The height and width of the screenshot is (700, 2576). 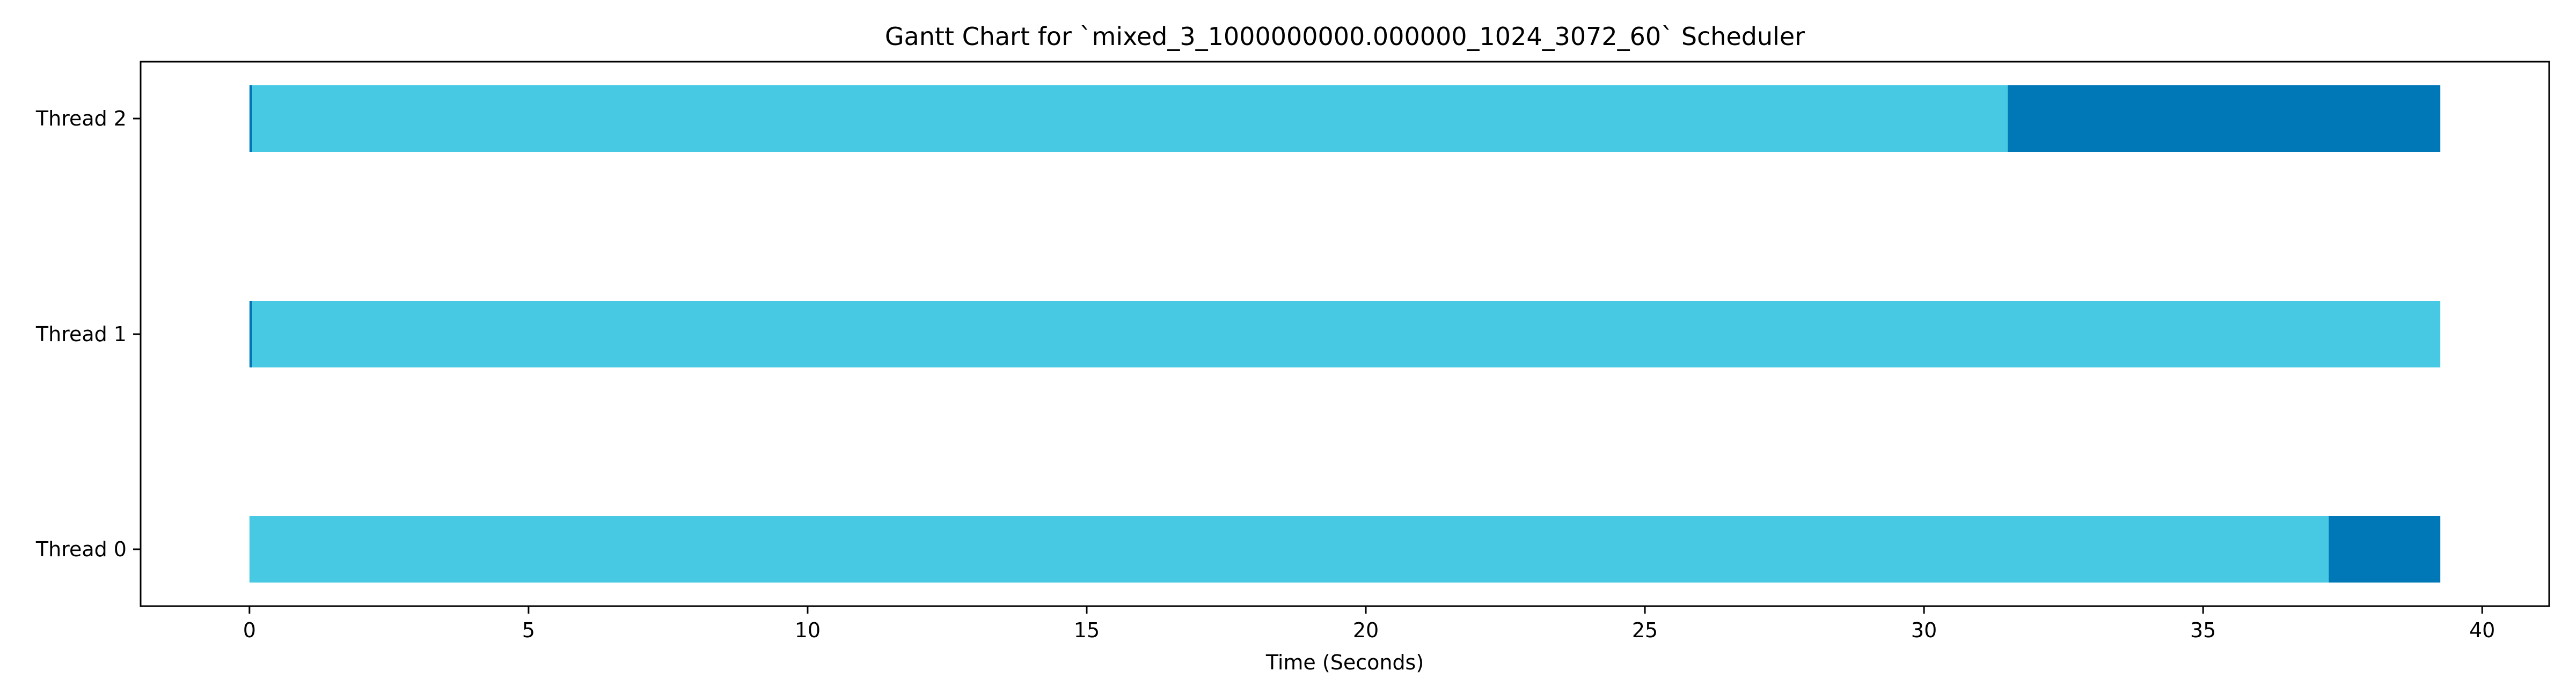 I want to click on x-tick-label: 30, so click(x=1924, y=630).